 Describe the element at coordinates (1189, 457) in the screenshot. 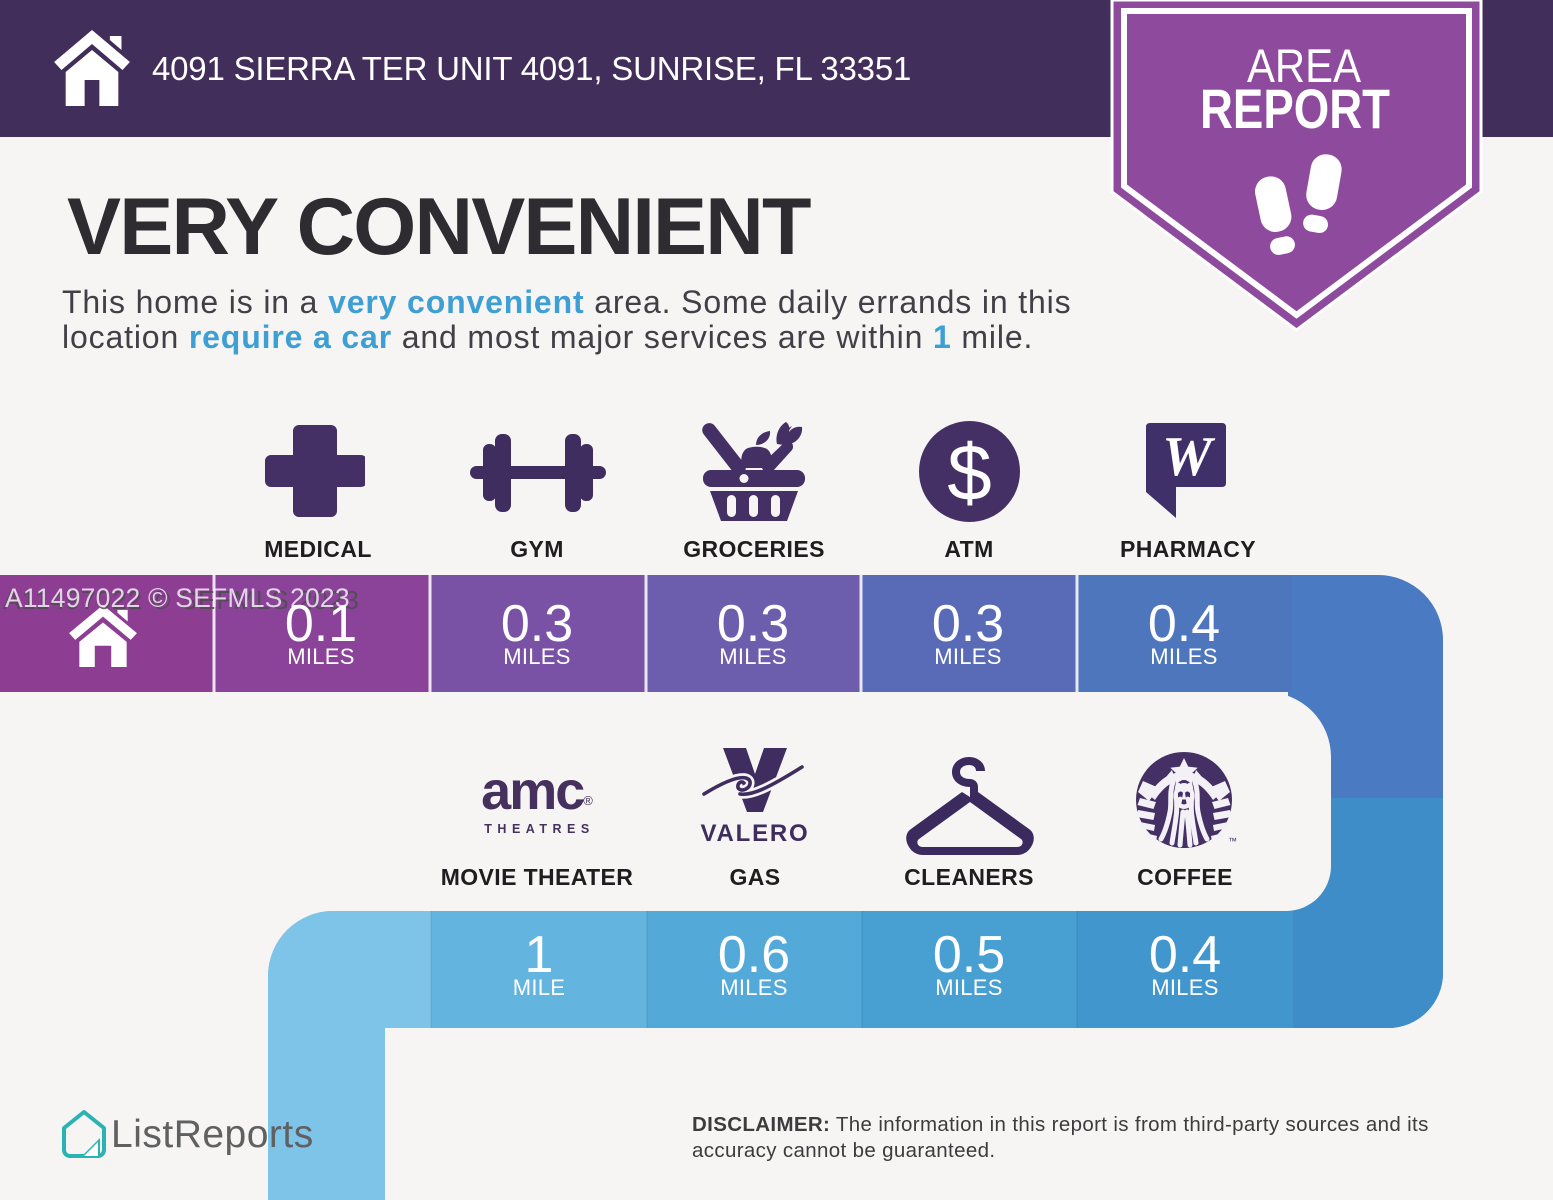

I see `svg-text: W` at that location.